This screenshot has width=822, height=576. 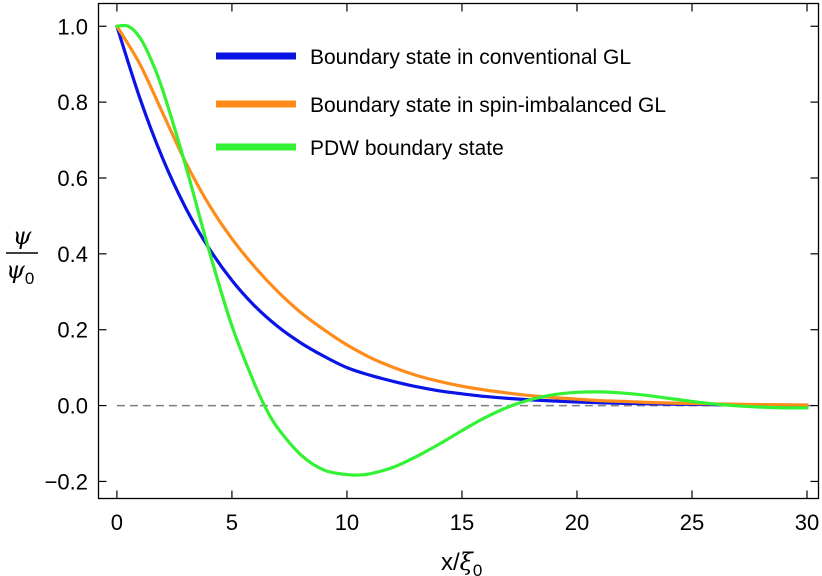 I want to click on y-axis-label-denominator: ψ, so click(x=16, y=270).